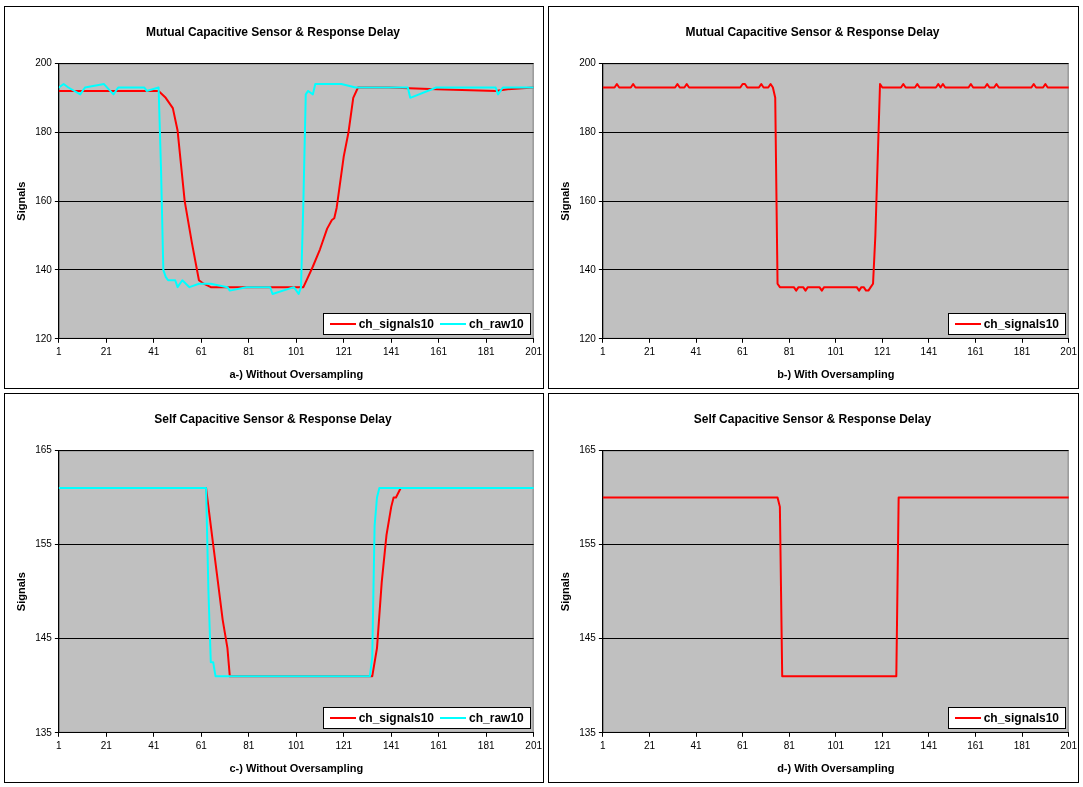 Image resolution: width=1083 pixels, height=787 pixels. I want to click on x-axis-title: a-) Without Oversampling, so click(296, 374).